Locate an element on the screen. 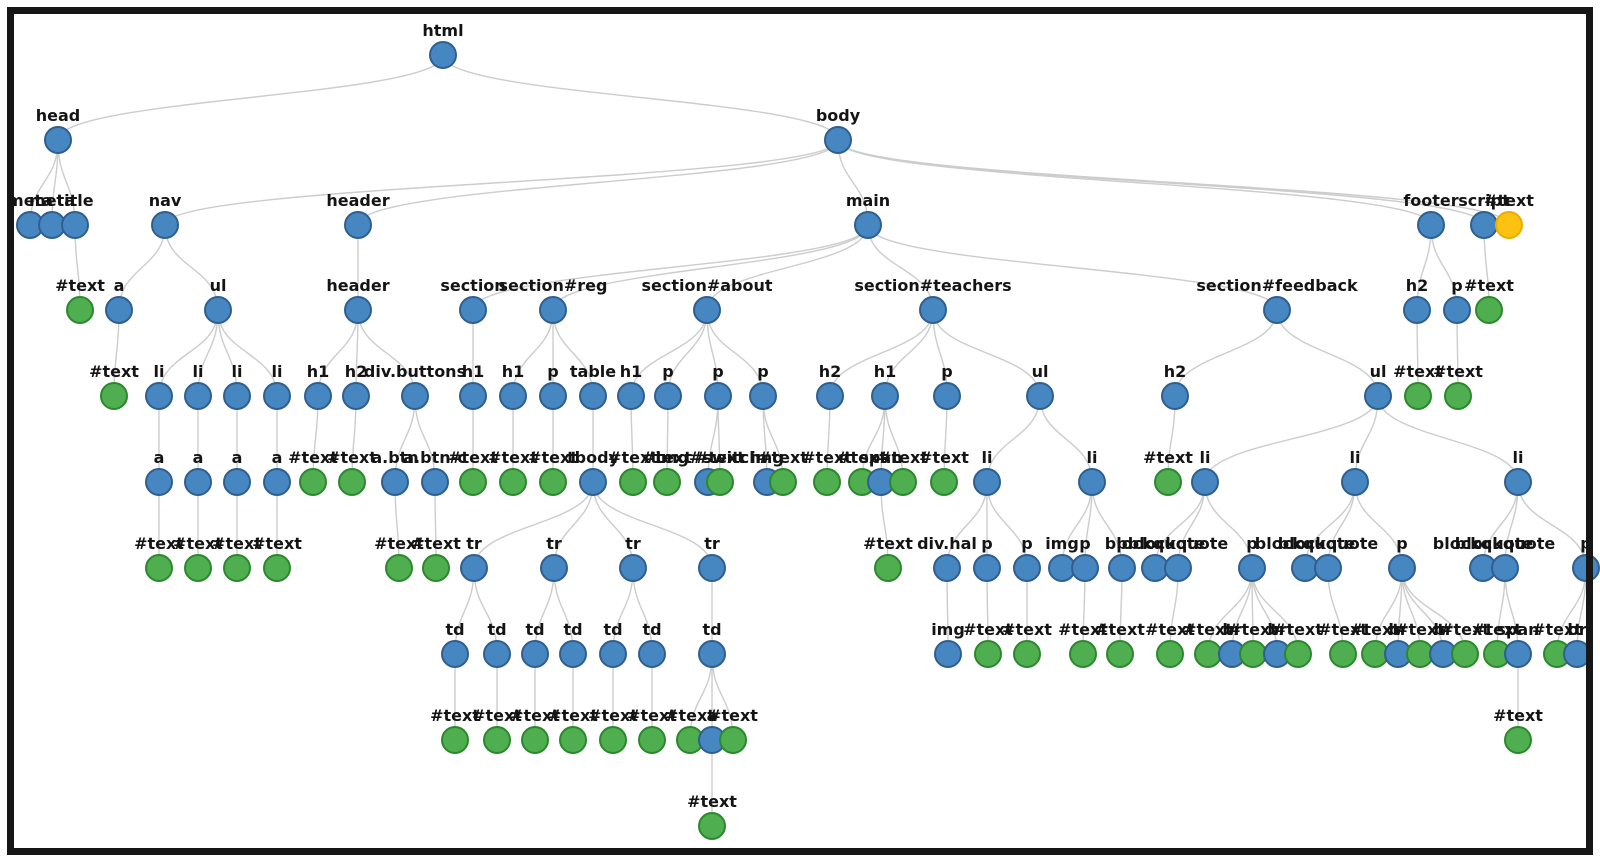 This screenshot has height=862, width=1600. node-td-1-text is located at coordinates (455, 740).